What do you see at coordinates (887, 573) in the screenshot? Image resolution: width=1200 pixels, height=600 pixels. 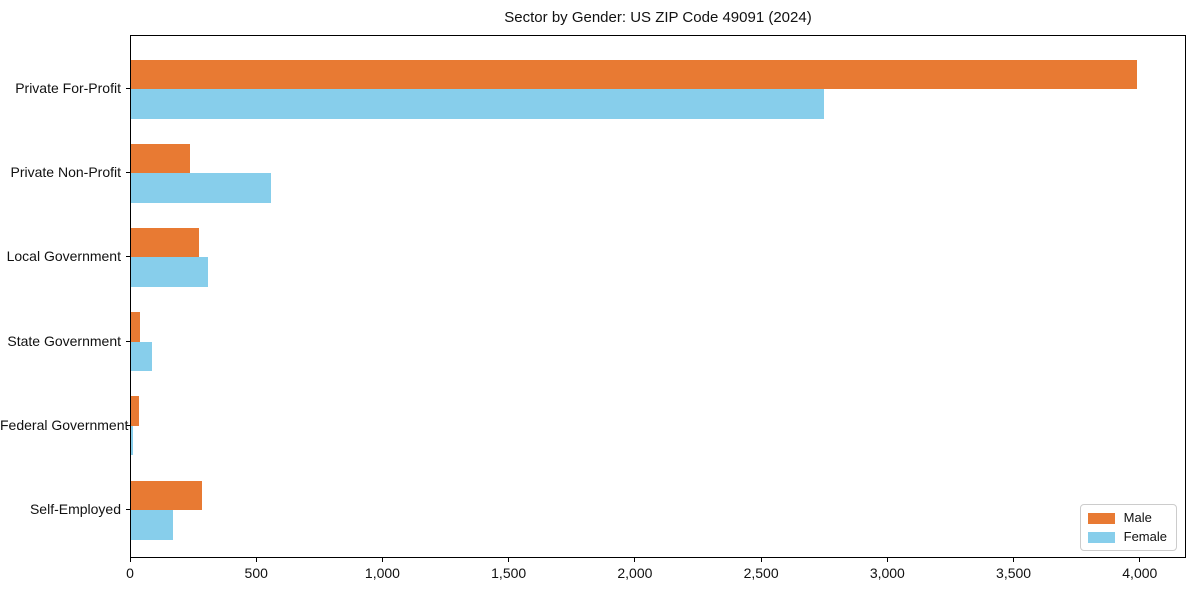 I see `x-tick-label-3-000: 3,000` at bounding box center [887, 573].